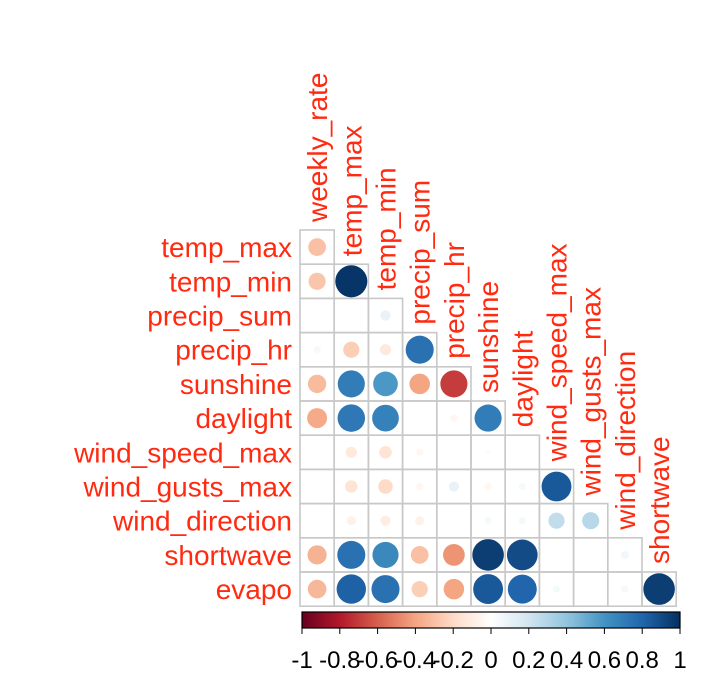  What do you see at coordinates (243, 418) in the screenshot?
I see `row-label-daylight: daylight` at bounding box center [243, 418].